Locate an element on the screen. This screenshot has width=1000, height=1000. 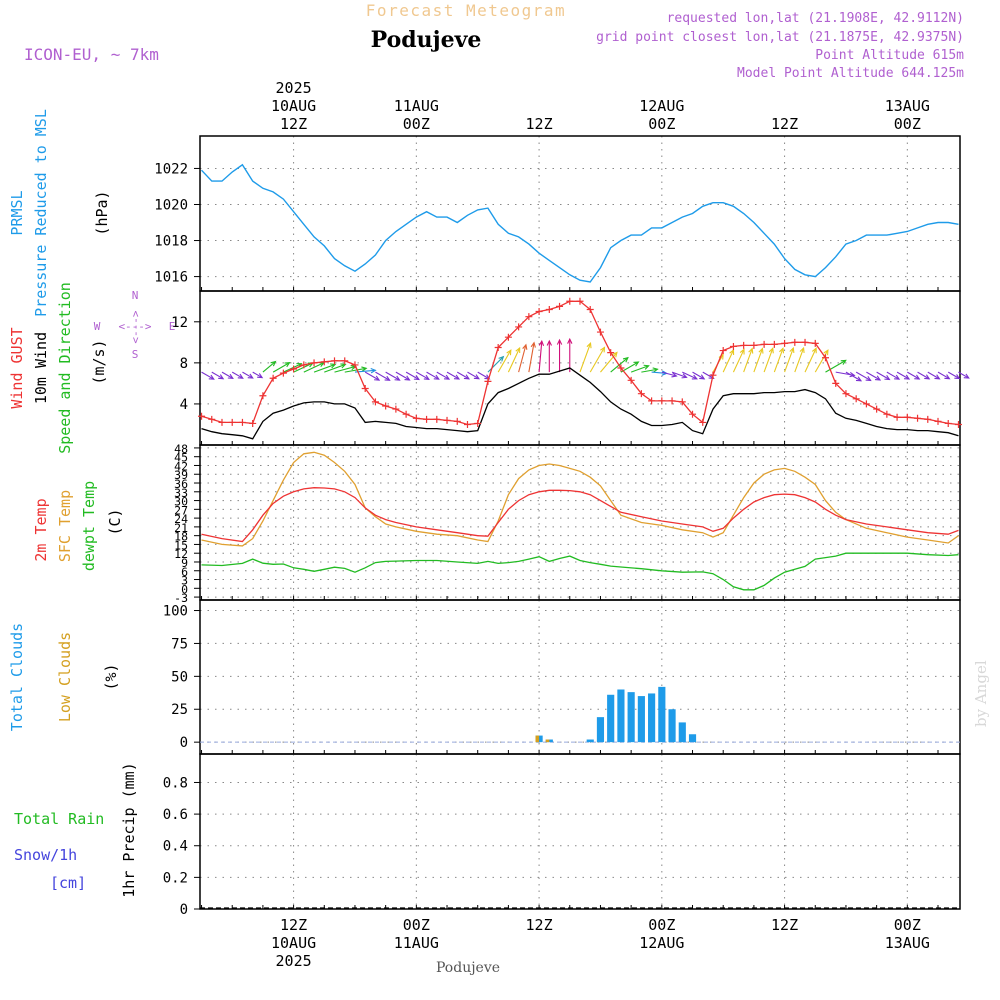
snow-label: Snow/1h is located at coordinates (45, 855).